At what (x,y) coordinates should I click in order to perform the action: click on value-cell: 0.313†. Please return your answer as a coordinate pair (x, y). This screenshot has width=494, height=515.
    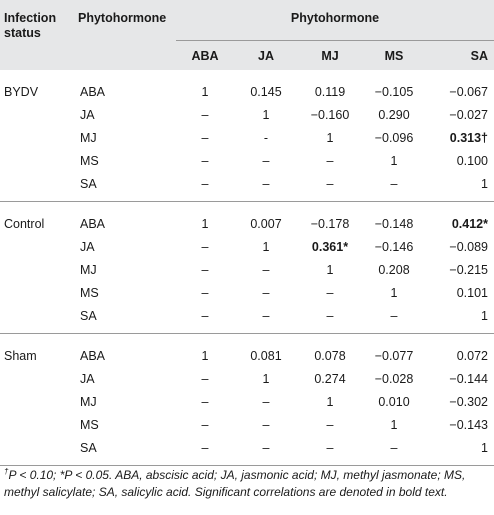
    Looking at the image, I should click on (468, 137).